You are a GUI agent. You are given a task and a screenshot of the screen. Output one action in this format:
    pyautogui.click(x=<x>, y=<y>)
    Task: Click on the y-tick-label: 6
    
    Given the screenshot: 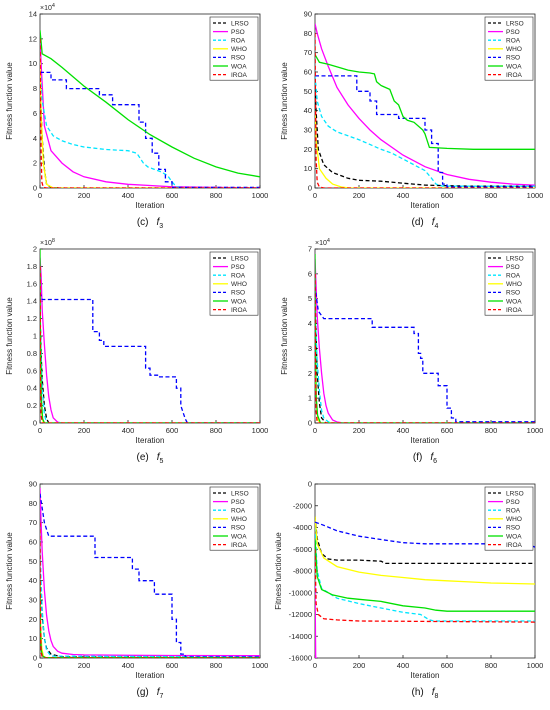 What is the action you would take?
    pyautogui.click(x=35, y=113)
    